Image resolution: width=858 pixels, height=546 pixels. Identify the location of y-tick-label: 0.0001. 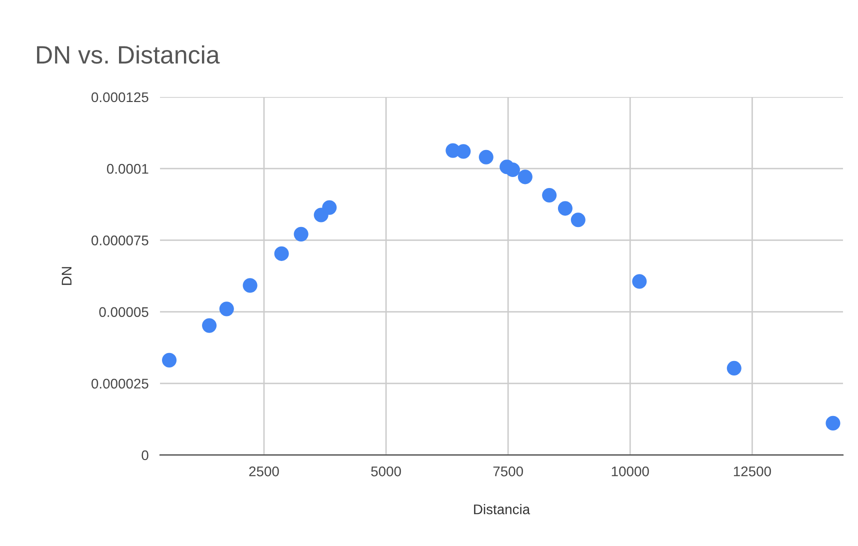
(127, 169).